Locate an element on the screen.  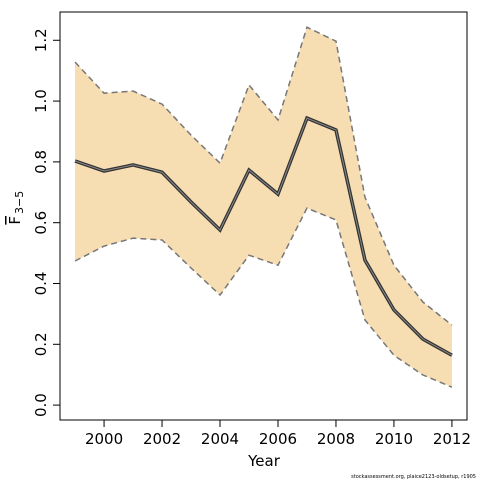
x-tick-label: 2006 is located at coordinates (278, 439).